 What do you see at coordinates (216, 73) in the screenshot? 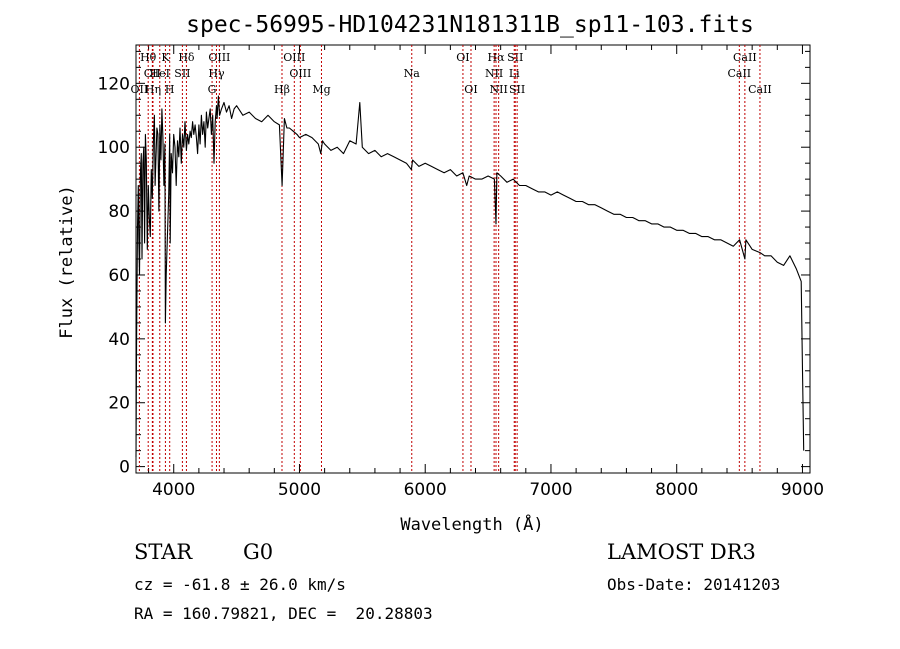
I see `emission-line-label: Hγ` at bounding box center [216, 73].